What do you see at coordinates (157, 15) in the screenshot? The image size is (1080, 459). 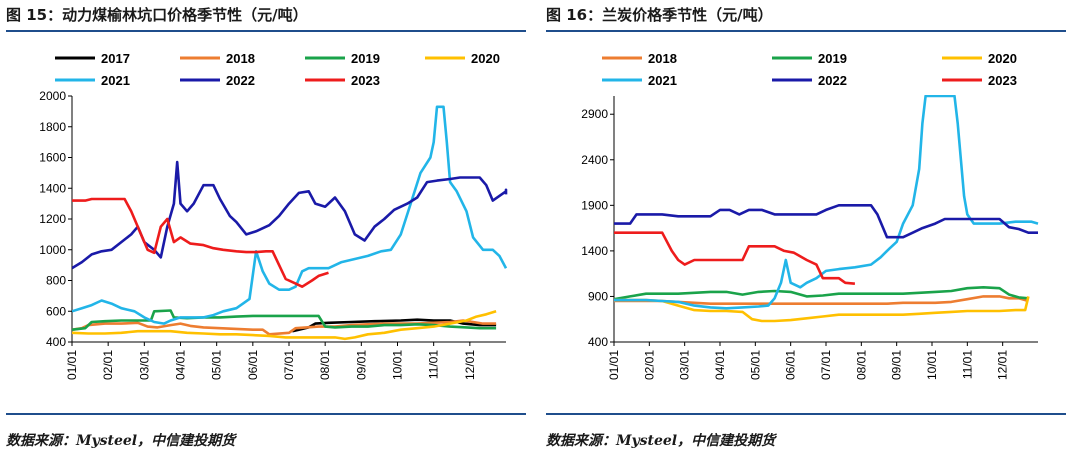 I see `chart-title: 图 15：动力煤榆林坑口价格季节性（元/吨）` at bounding box center [157, 15].